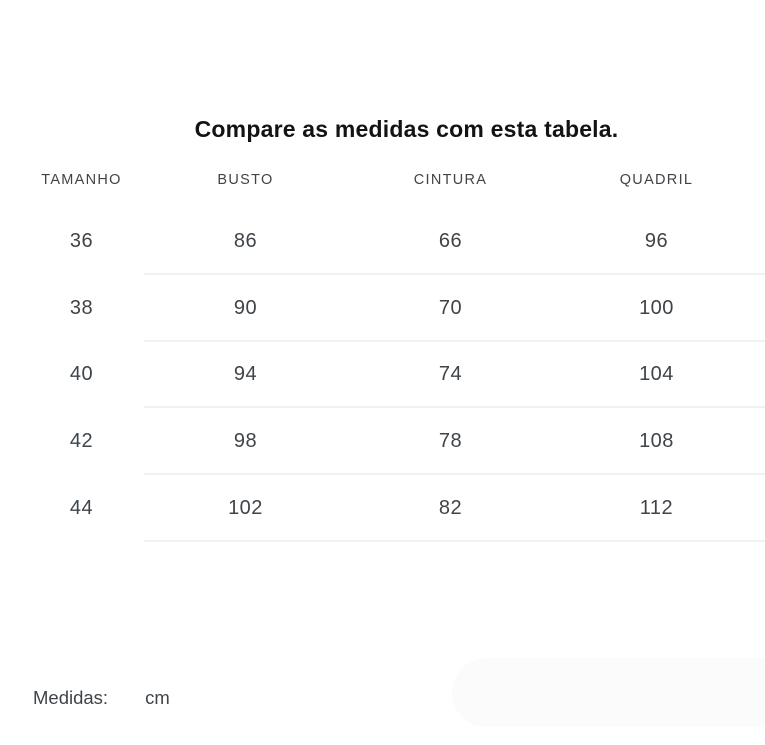  What do you see at coordinates (245, 180) in the screenshot?
I see `column-header-busto: BUSTO` at bounding box center [245, 180].